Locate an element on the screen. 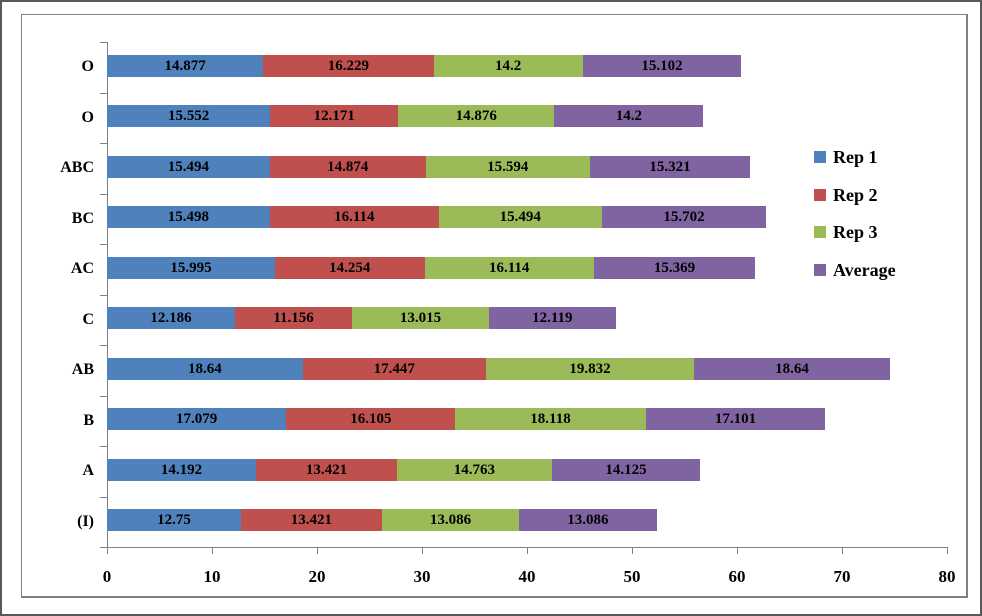  bar-segment-rep1: 14.877 is located at coordinates (185, 66).